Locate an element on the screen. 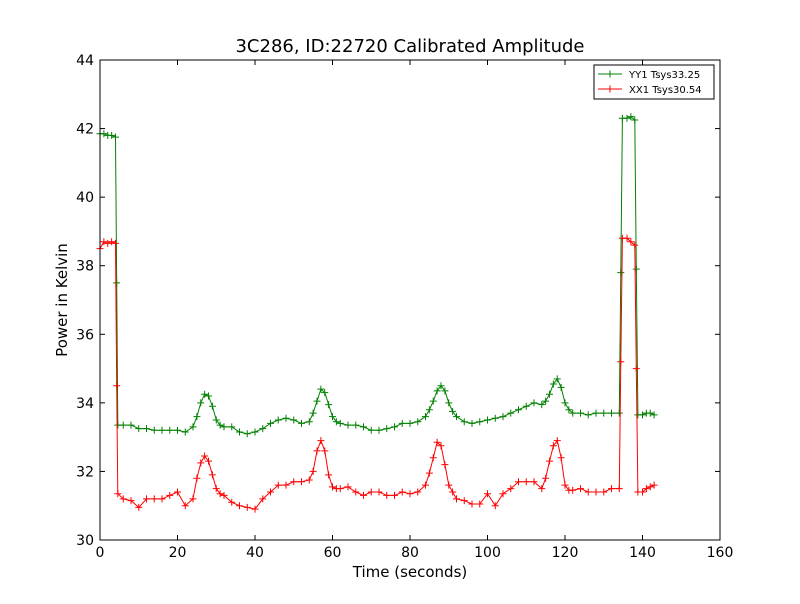 The width and height of the screenshot is (800, 604). y-tick-label: 44 is located at coordinates (85, 61).